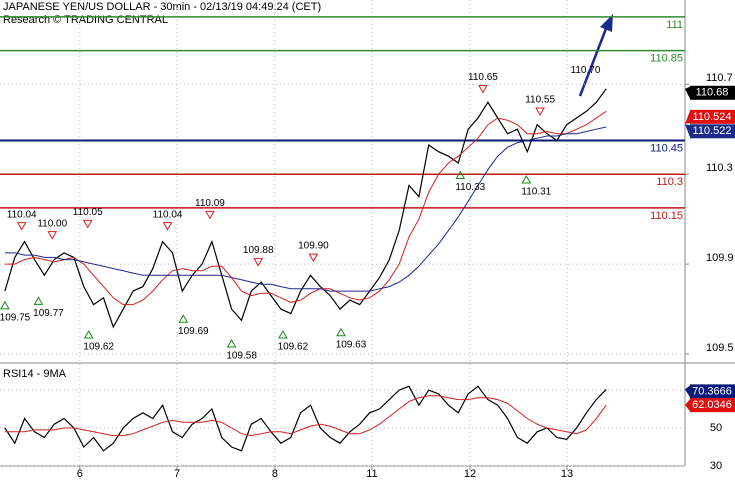  Describe the element at coordinates (674, 25) in the screenshot. I see `level-label: 111` at that location.